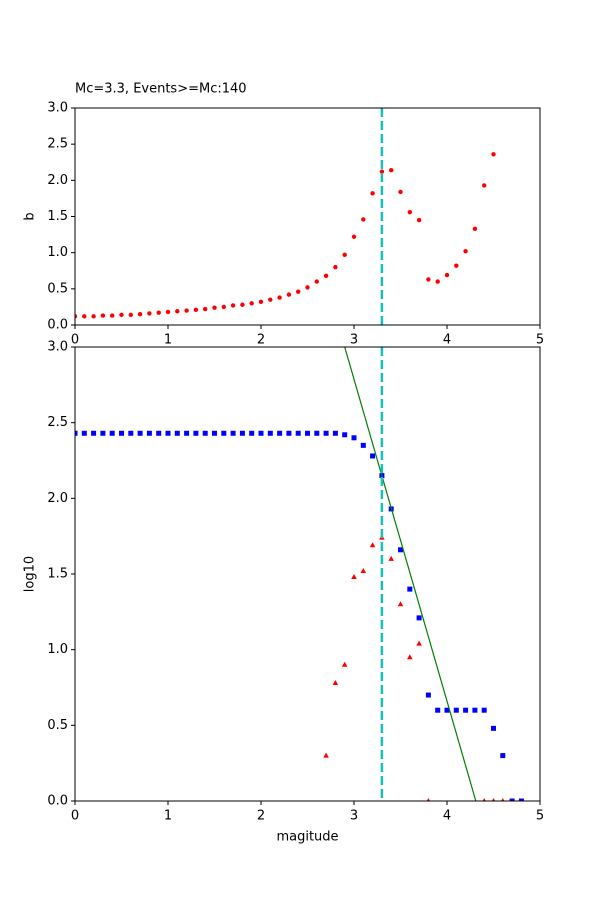  I want to click on y-axis-label: log10, so click(30, 574).